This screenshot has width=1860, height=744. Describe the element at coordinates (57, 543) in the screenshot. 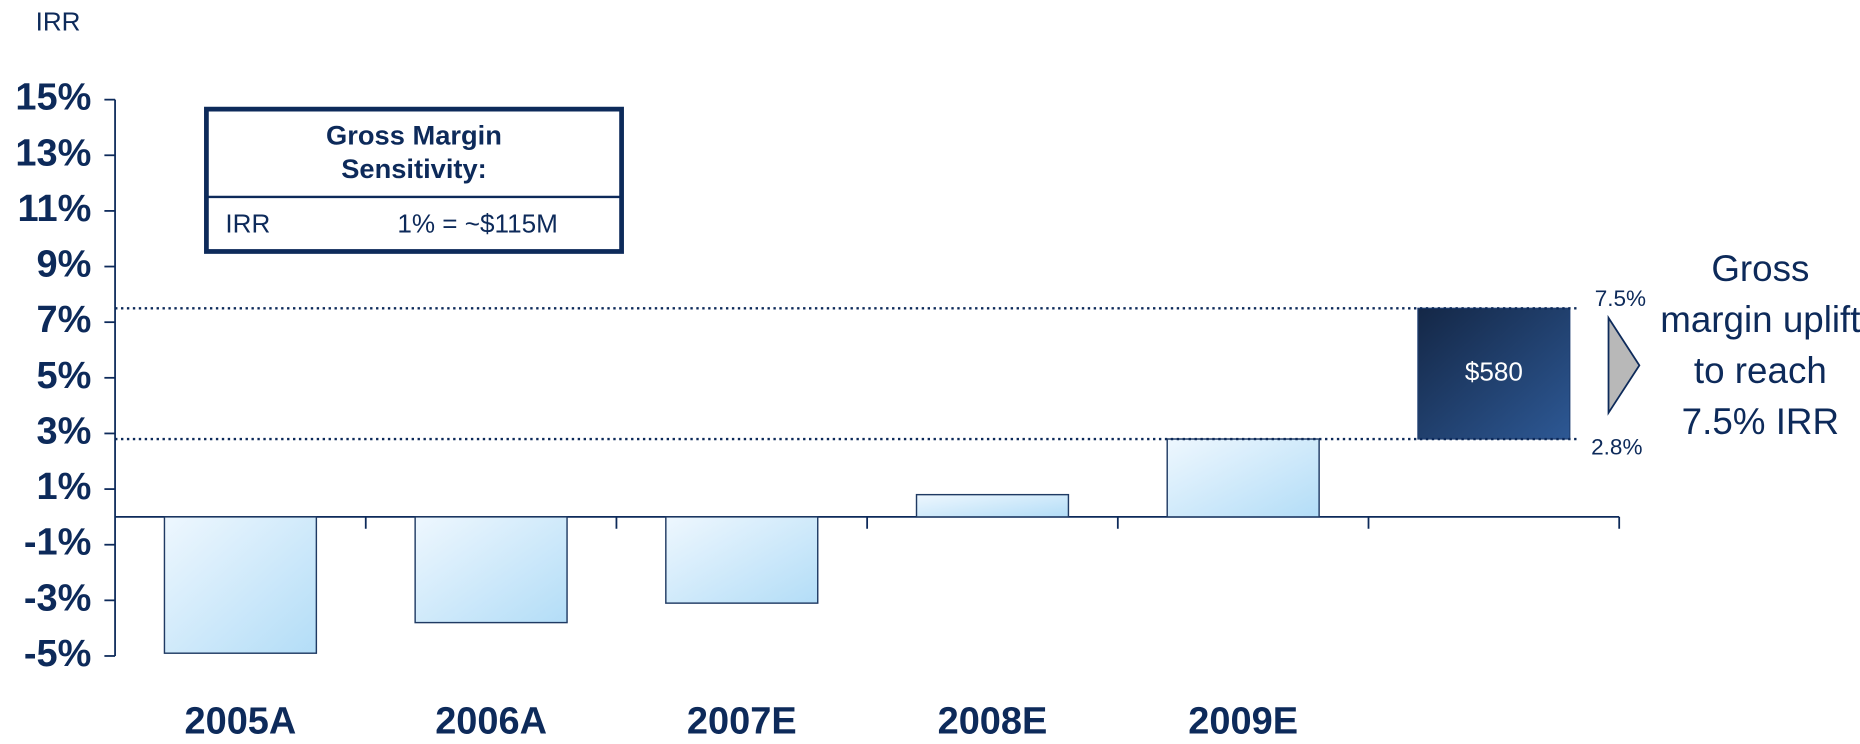

I see `y-tick-label: -1%` at that location.